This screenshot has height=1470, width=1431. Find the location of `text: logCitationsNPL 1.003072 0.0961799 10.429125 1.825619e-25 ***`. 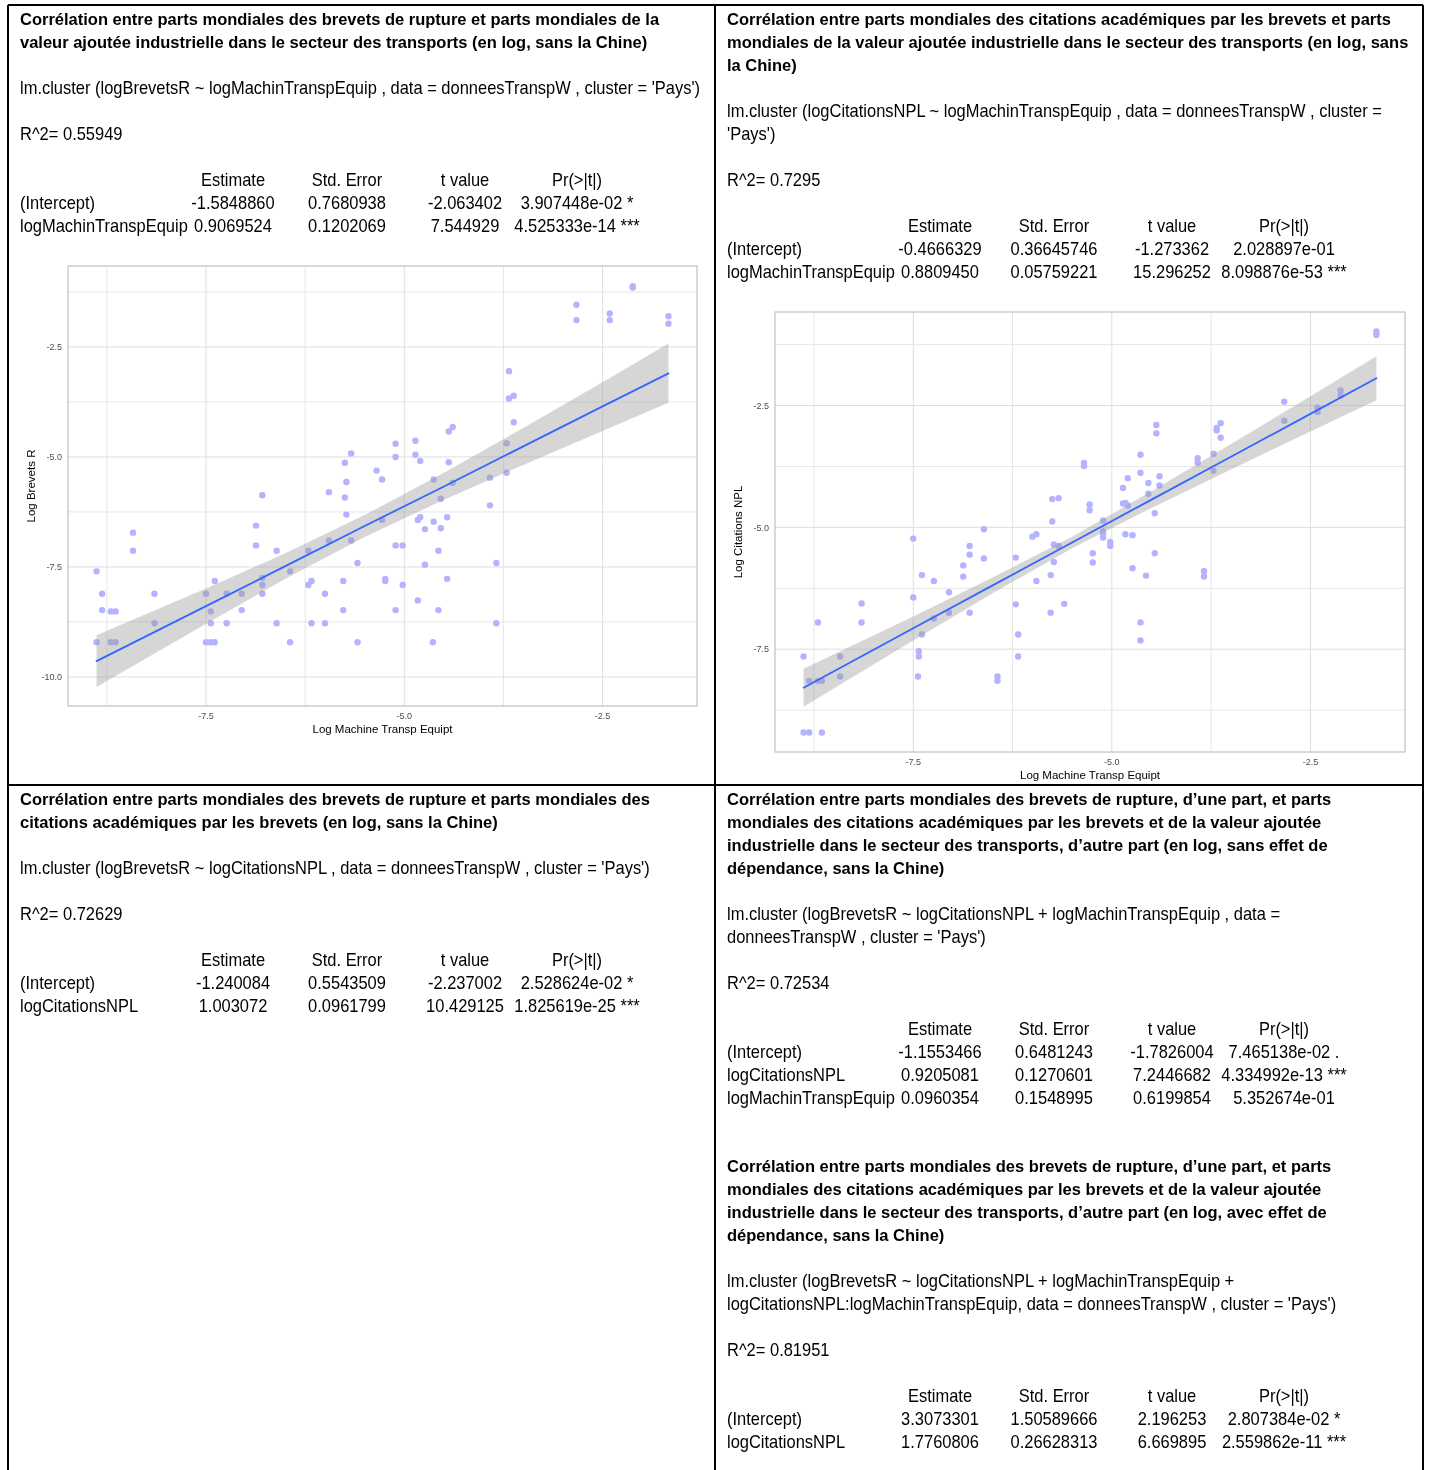

text: logCitationsNPL 1.003072 0.0961799 10.429125 1.825619e-25 *** is located at coordinates (330, 1006).